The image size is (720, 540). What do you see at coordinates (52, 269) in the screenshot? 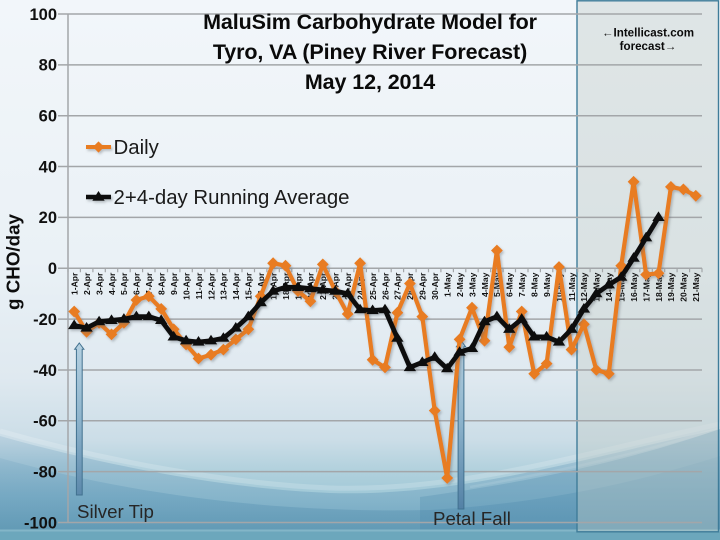
I see `svg-text: 0` at bounding box center [52, 269].